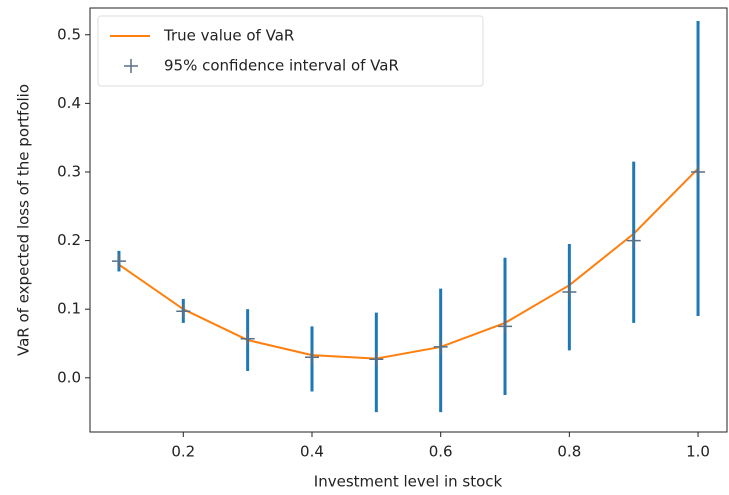 This screenshot has width=729, height=495. I want to click on x-tick-label: 1.0, so click(698, 452).